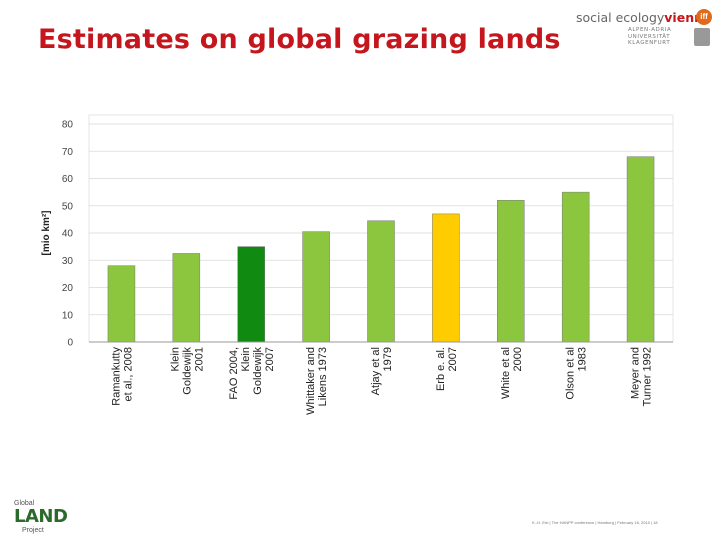 The width and height of the screenshot is (720, 540). I want to click on y-tick-label: 0, so click(70, 343).